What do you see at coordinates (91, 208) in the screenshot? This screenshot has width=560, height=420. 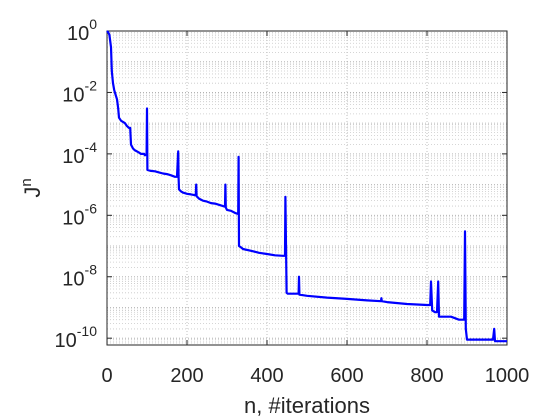 I see `y-tick-label-exponent: -6` at bounding box center [91, 208].